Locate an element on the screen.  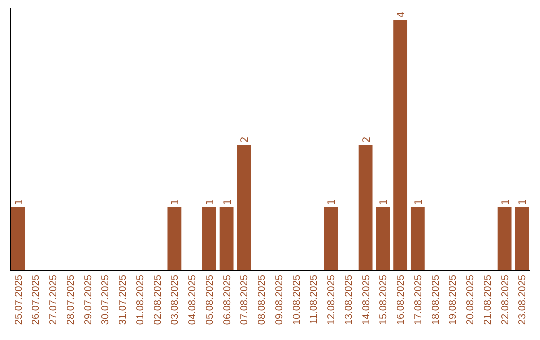
x-tick-label: 22.08.2025 is located at coordinates (506, 300).